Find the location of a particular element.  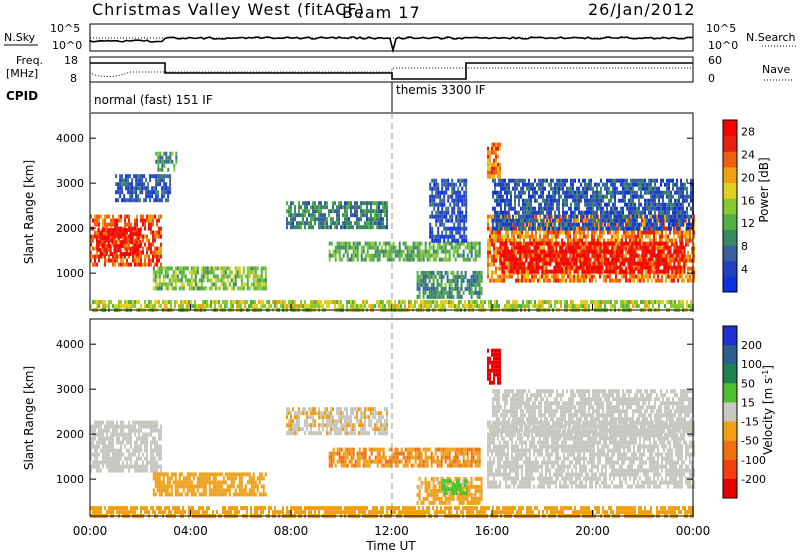

date-title: 26/Jan/2012 is located at coordinates (642, 9).